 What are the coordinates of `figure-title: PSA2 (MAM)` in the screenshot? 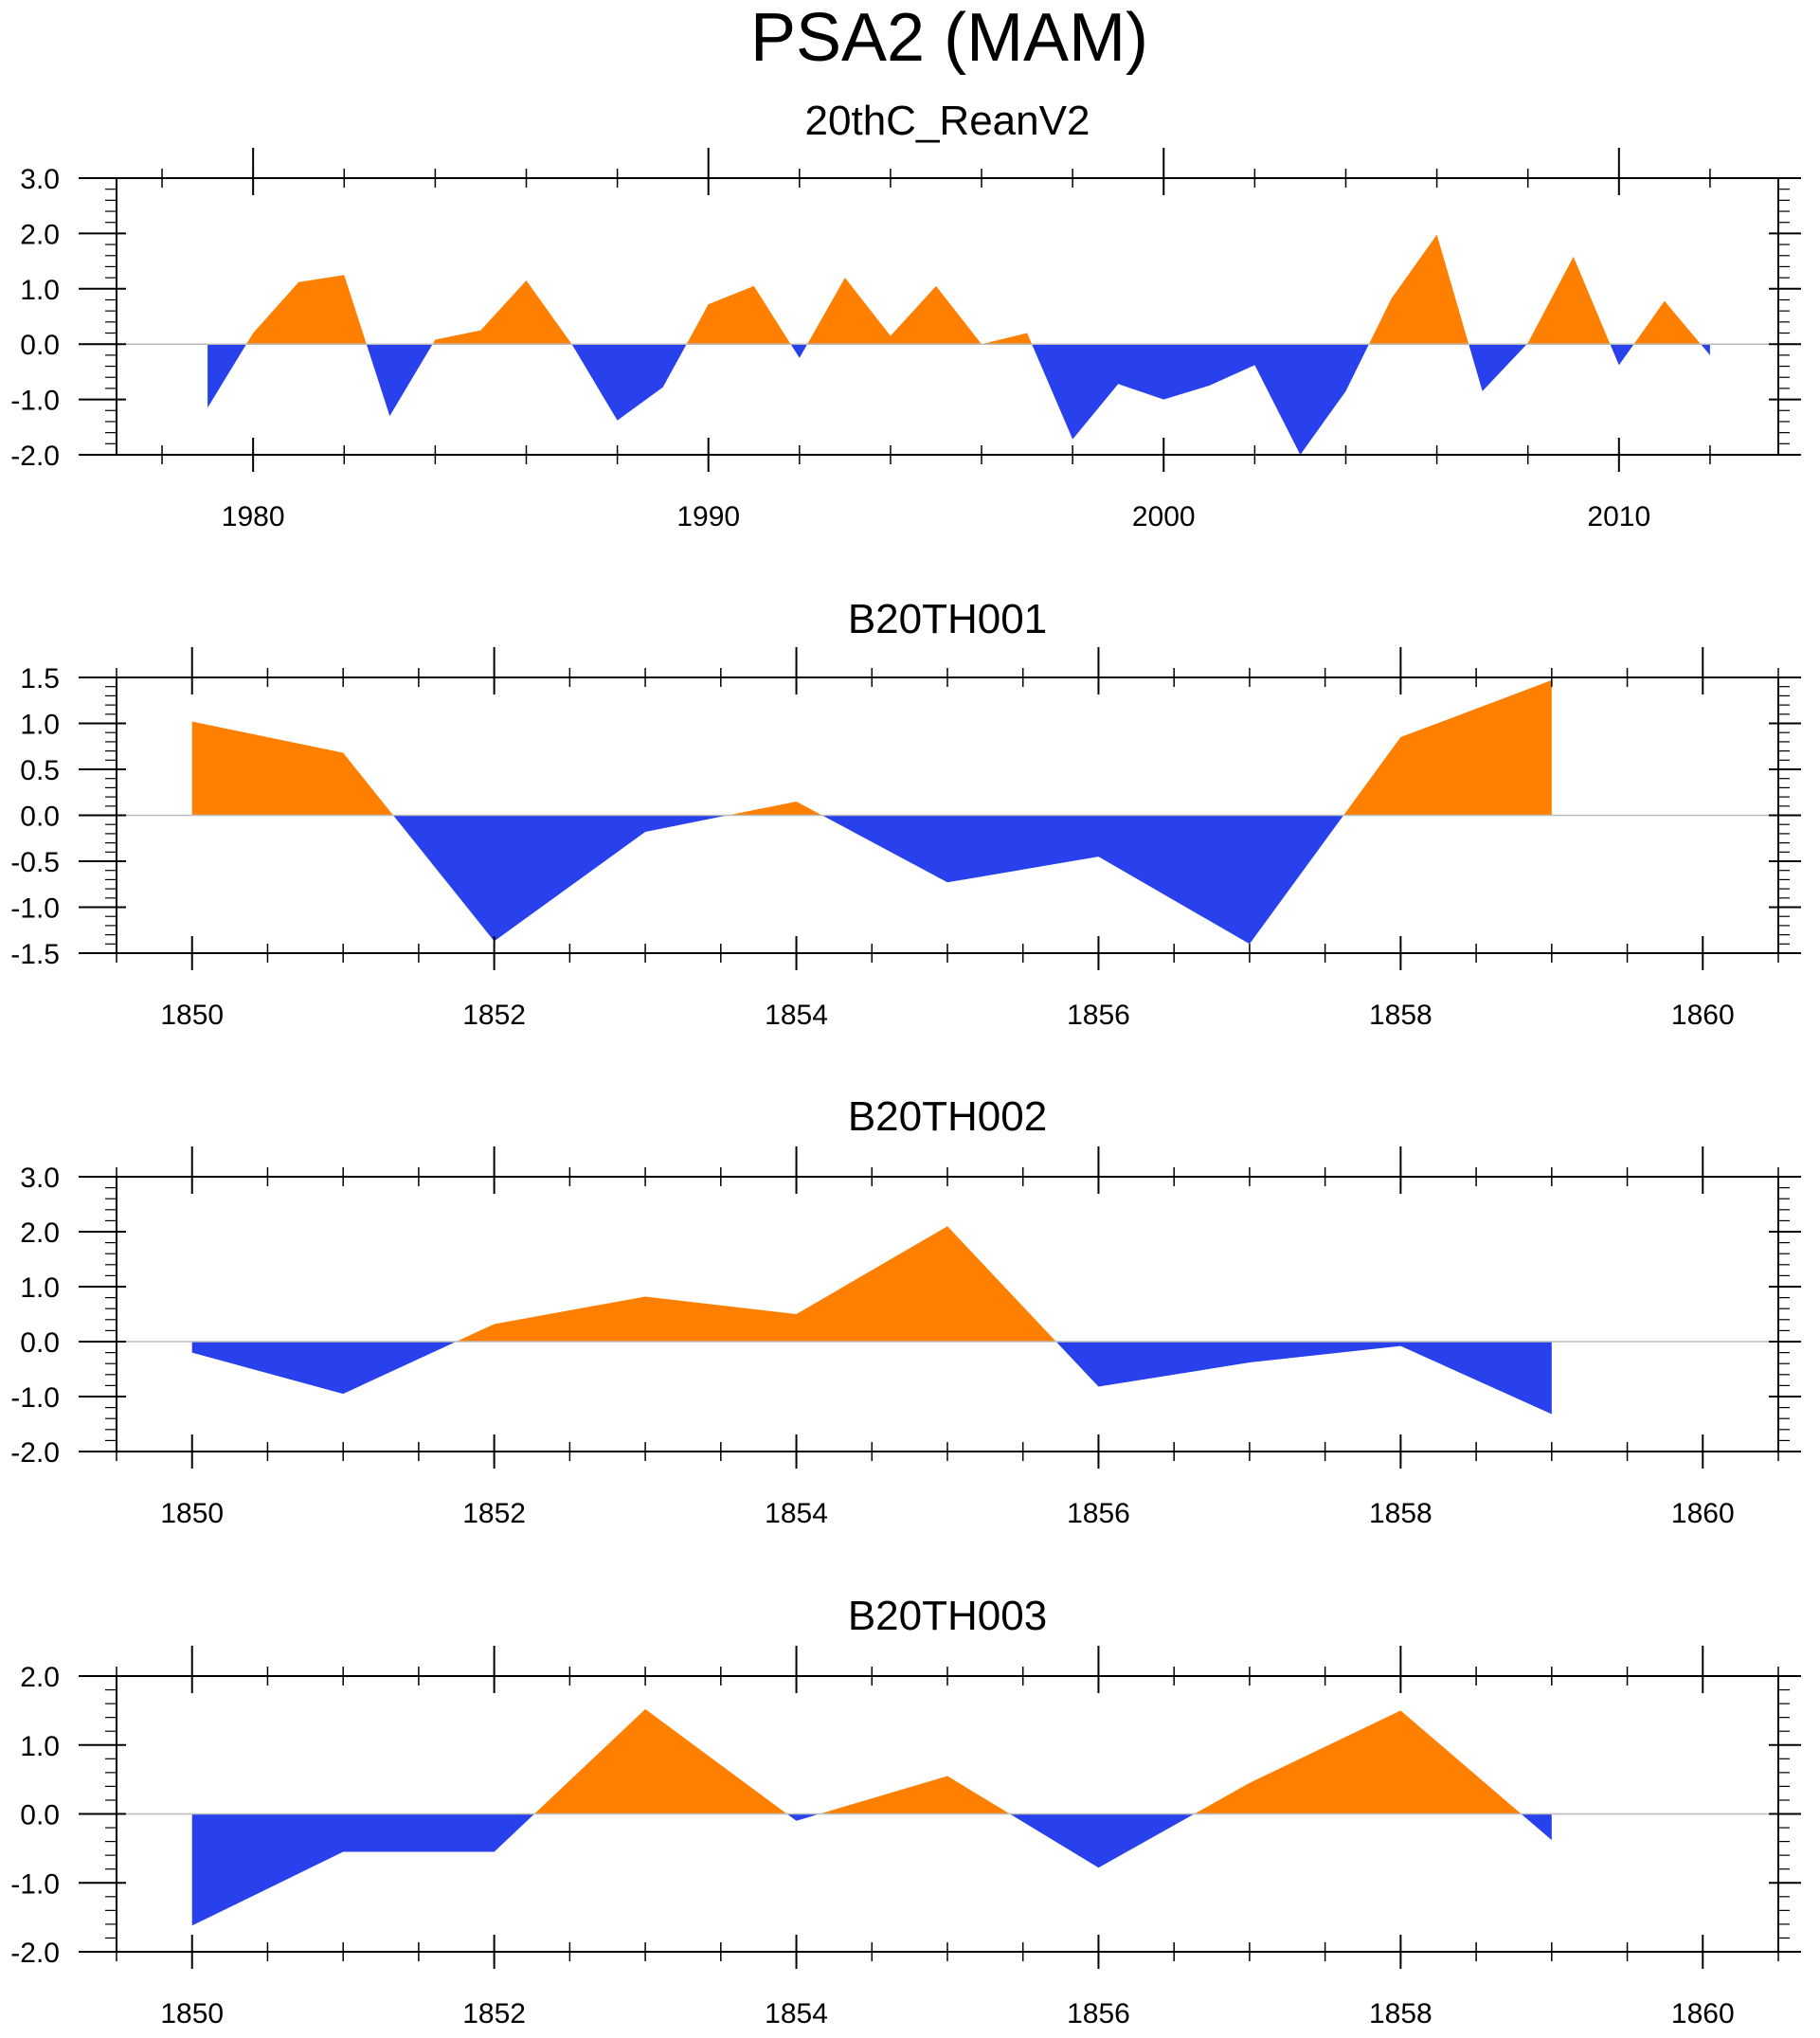 It's located at (949, 38).